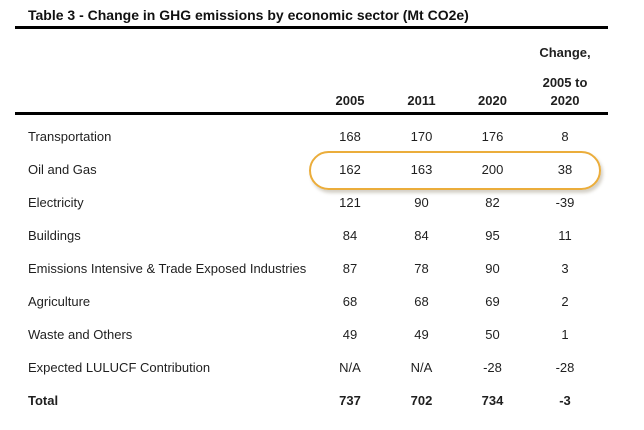 This screenshot has height=430, width=644. I want to click on col-header-2020: 2020, so click(492, 100).